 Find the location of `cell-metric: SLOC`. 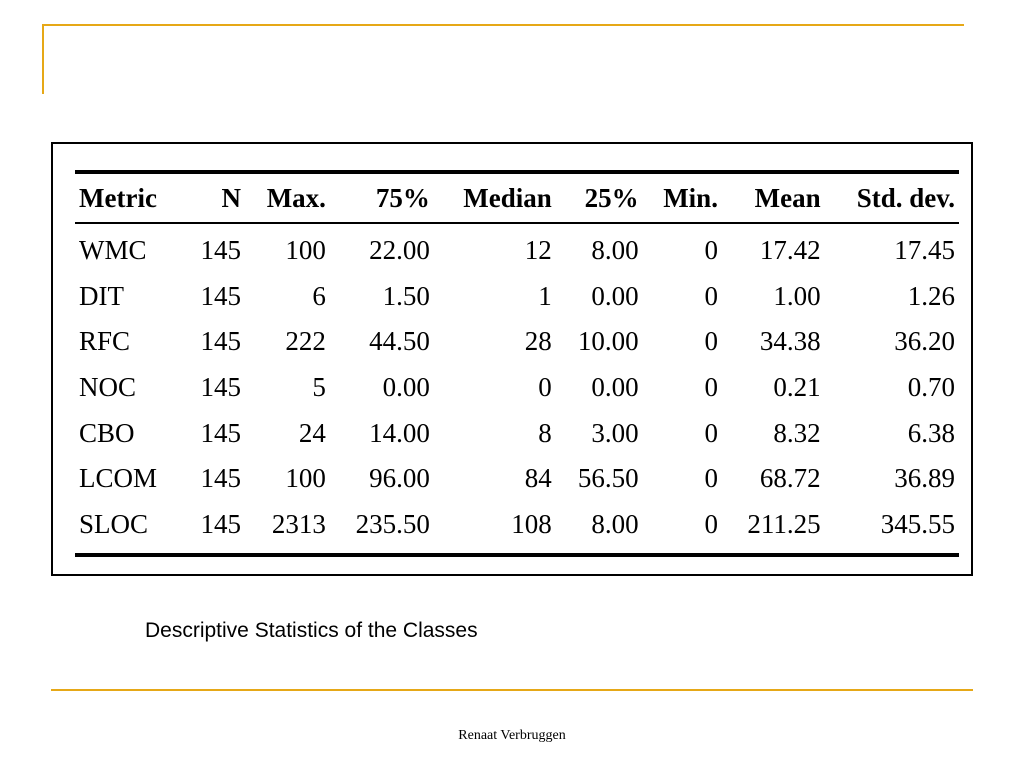

cell-metric: SLOC is located at coordinates (114, 523).